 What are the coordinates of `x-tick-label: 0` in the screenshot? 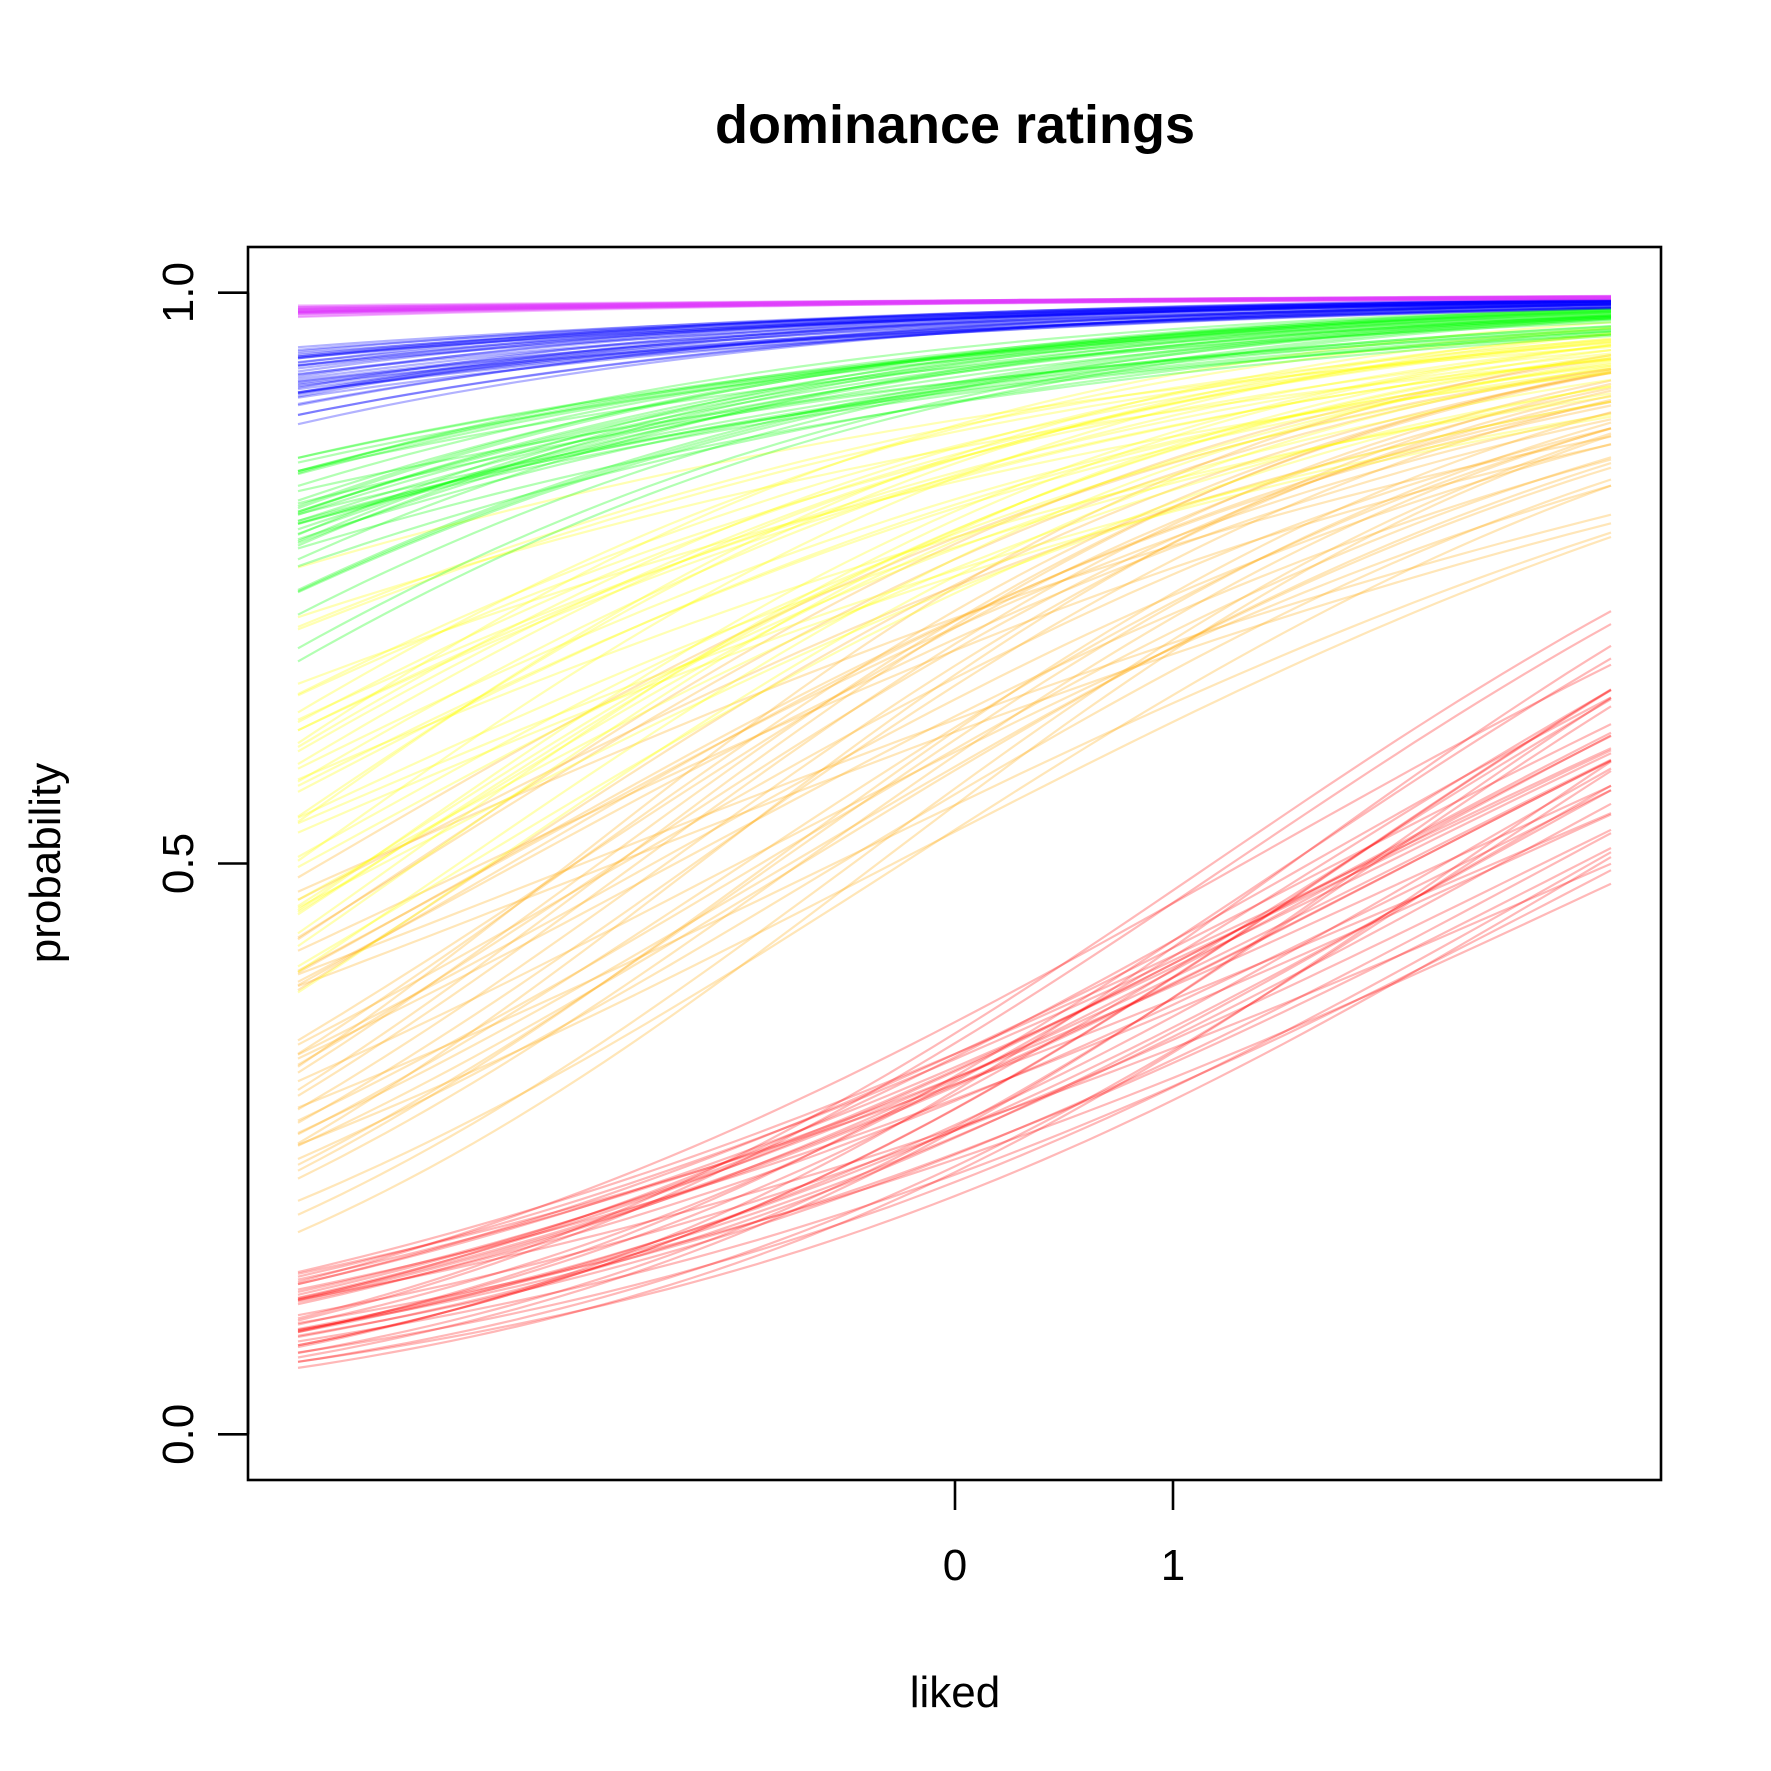 It's located at (955, 1565).